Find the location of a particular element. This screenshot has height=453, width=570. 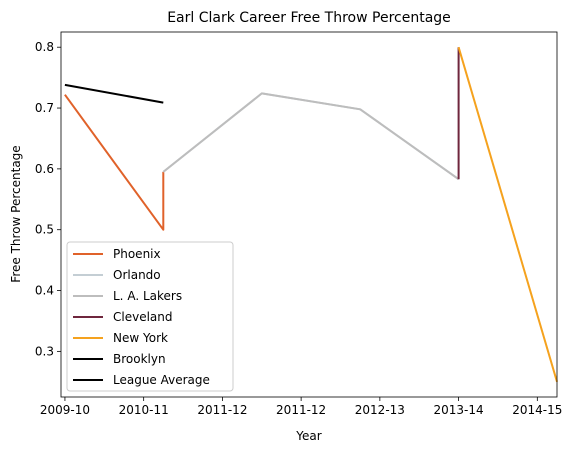

y-axis-label: Free Throw Percentage is located at coordinates (16, 213).